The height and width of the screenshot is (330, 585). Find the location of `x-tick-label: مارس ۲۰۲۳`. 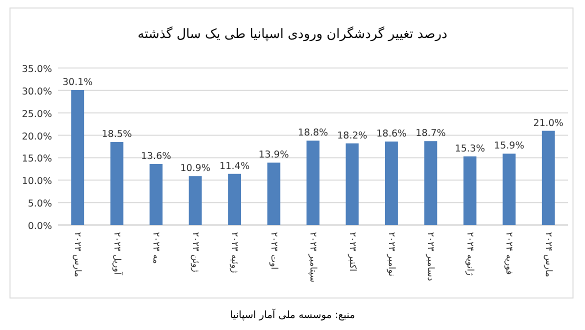

x-tick-label: مارس ۲۰۲۳ is located at coordinates (77, 255).